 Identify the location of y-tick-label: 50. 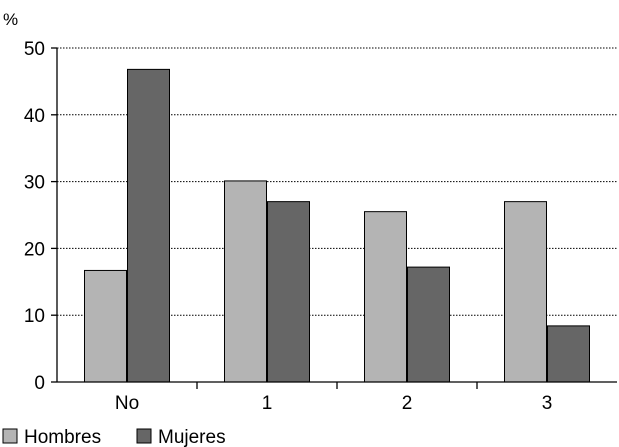
(34, 49).